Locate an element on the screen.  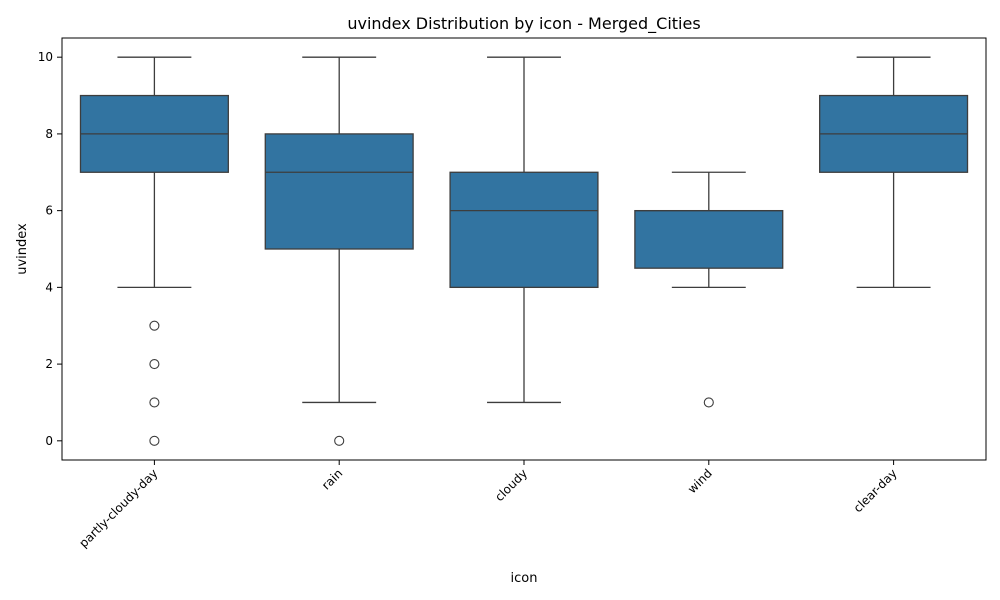
x-tick-label: rain is located at coordinates (332, 479).